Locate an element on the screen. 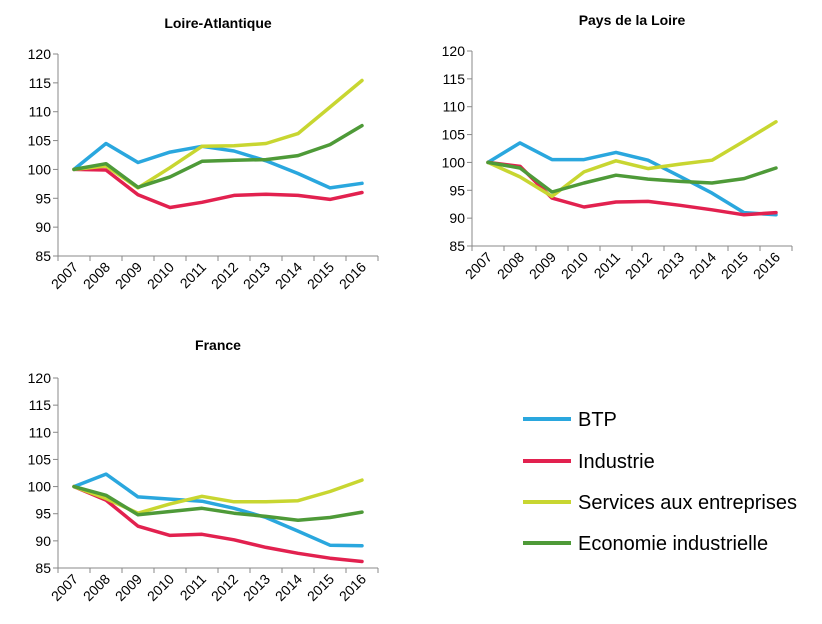 The height and width of the screenshot is (624, 822). chart-title: Pays de la Loire is located at coordinates (632, 20).